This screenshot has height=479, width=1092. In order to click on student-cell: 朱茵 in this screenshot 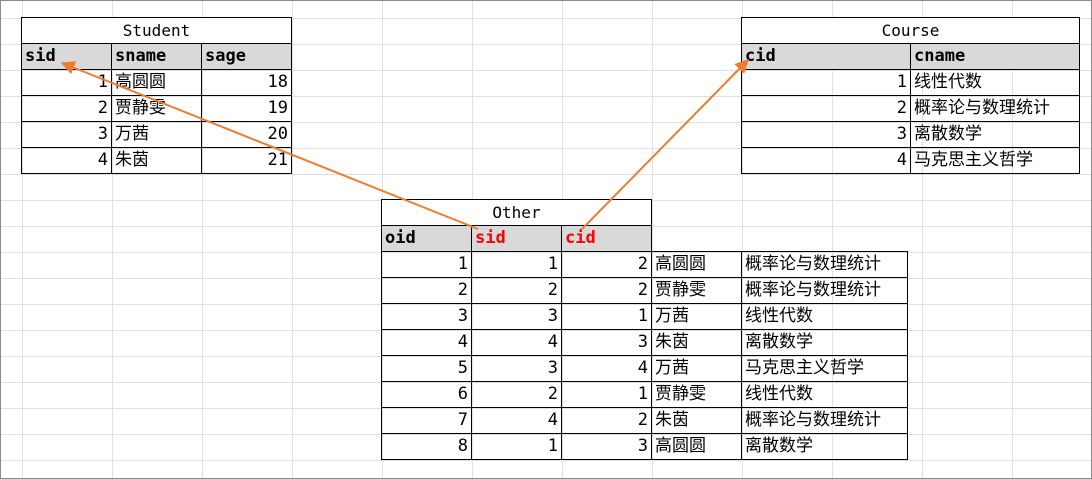, I will do `click(156, 160)`.